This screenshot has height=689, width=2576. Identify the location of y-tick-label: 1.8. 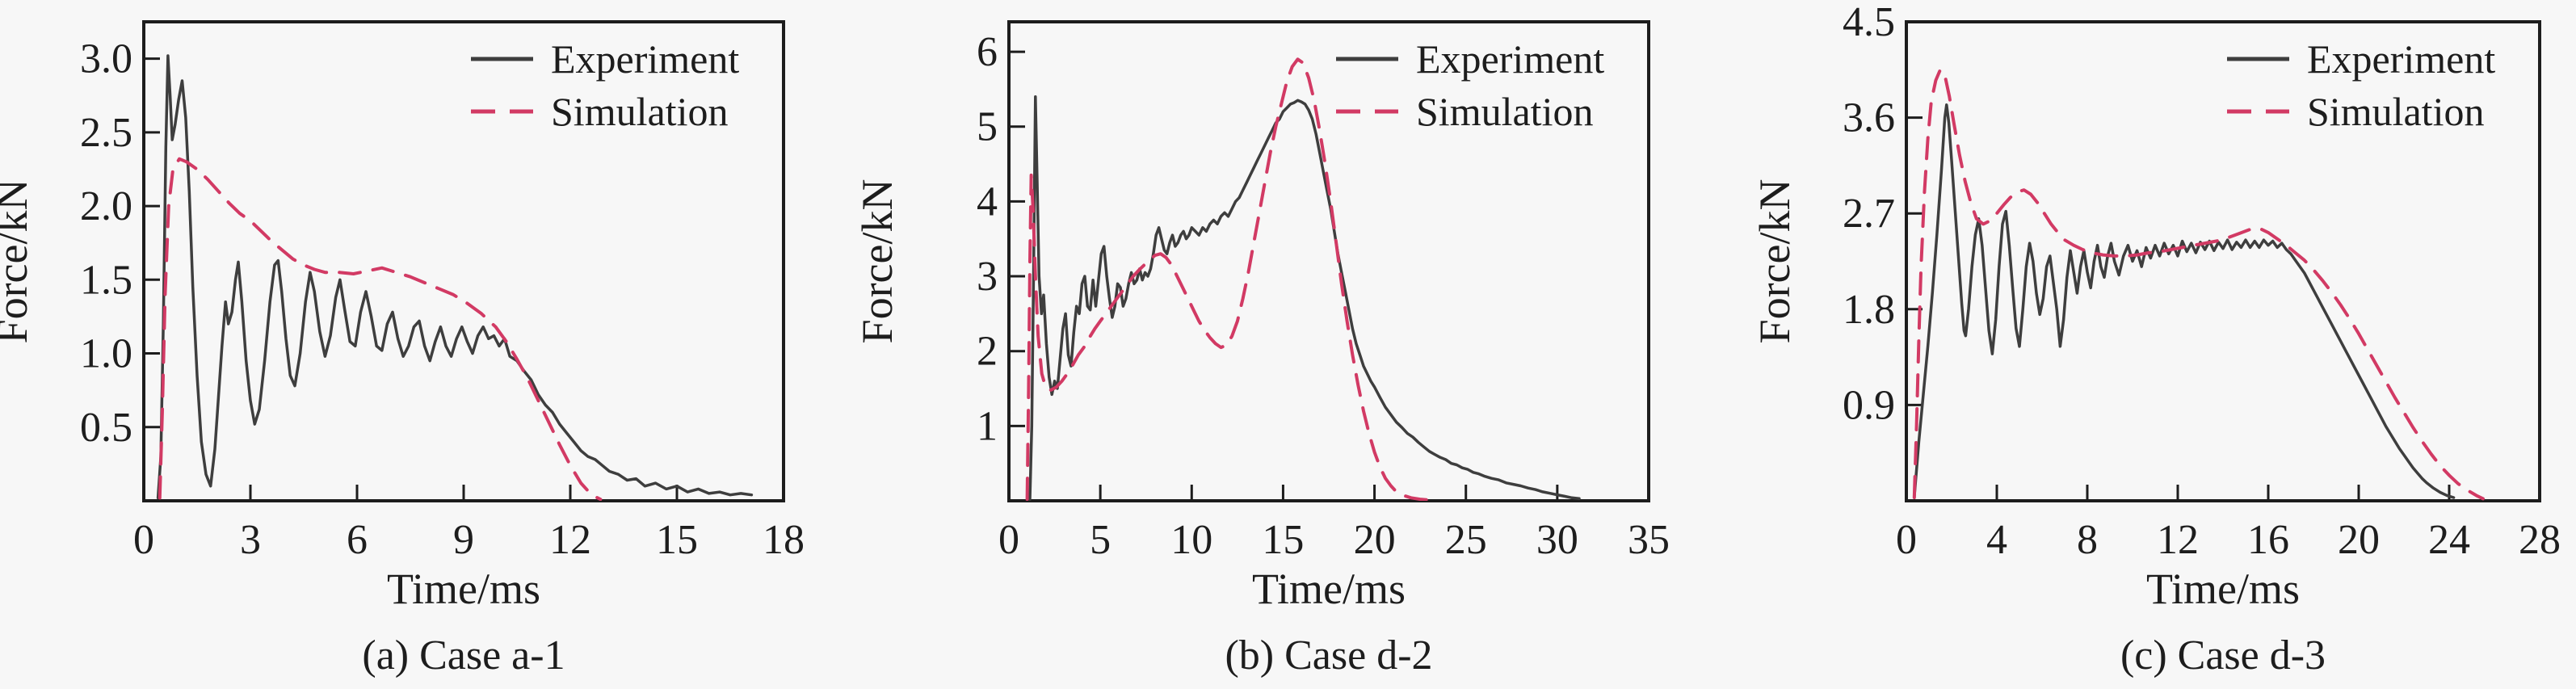
(1869, 310).